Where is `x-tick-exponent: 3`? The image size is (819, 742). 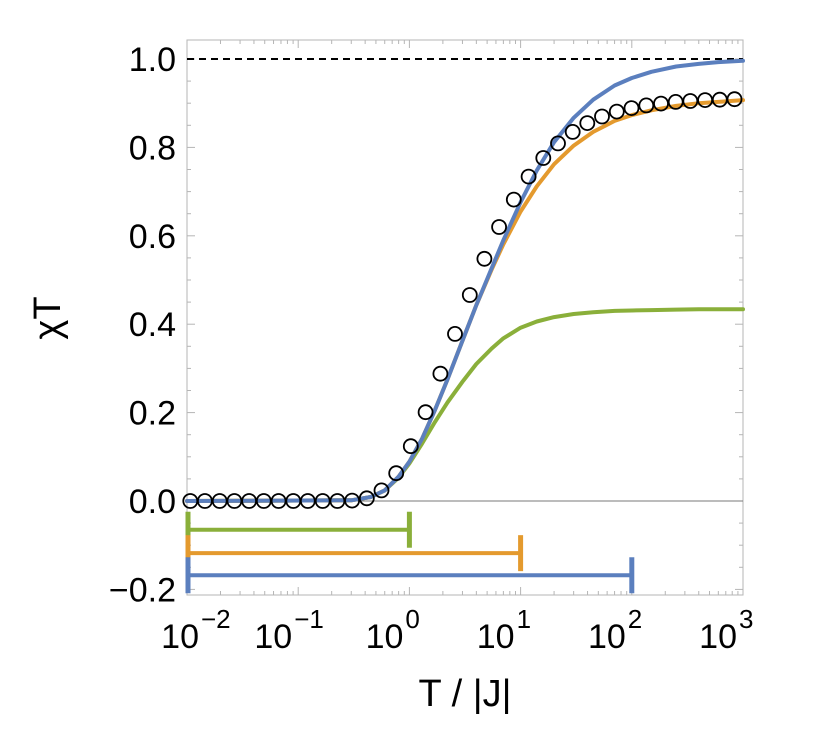 x-tick-exponent: 3 is located at coordinates (746, 619).